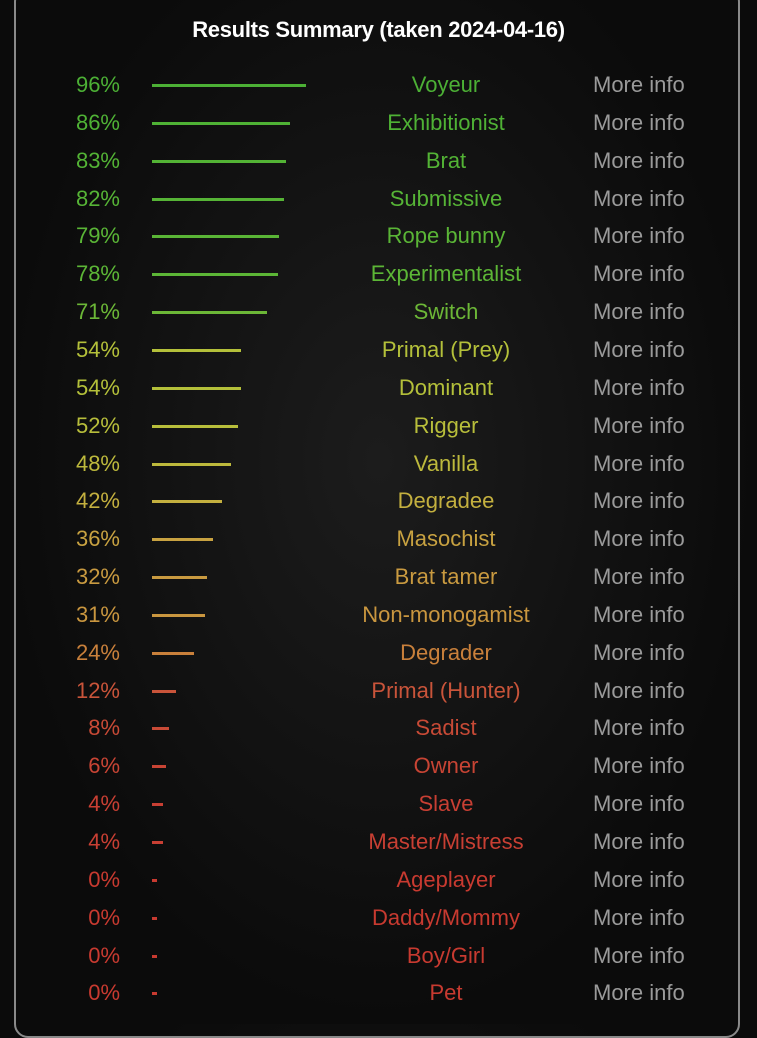 The width and height of the screenshot is (757, 1038). What do you see at coordinates (104, 728) in the screenshot?
I see `result-percent: 8%` at bounding box center [104, 728].